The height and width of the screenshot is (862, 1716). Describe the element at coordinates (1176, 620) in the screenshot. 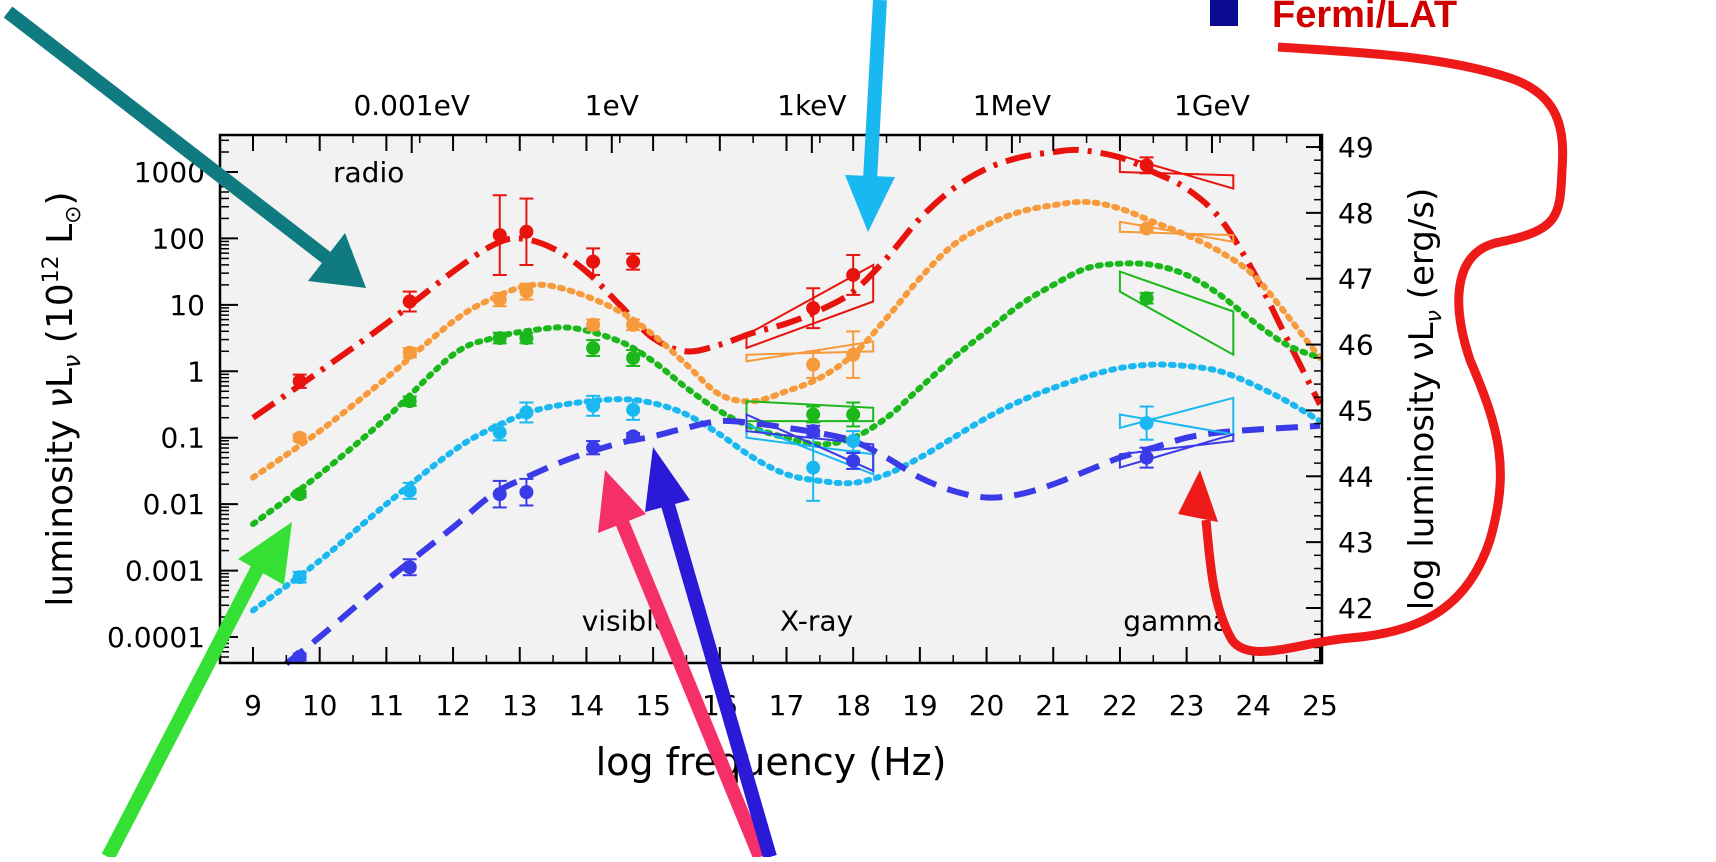

I see `region-label-gamma: gamma` at that location.